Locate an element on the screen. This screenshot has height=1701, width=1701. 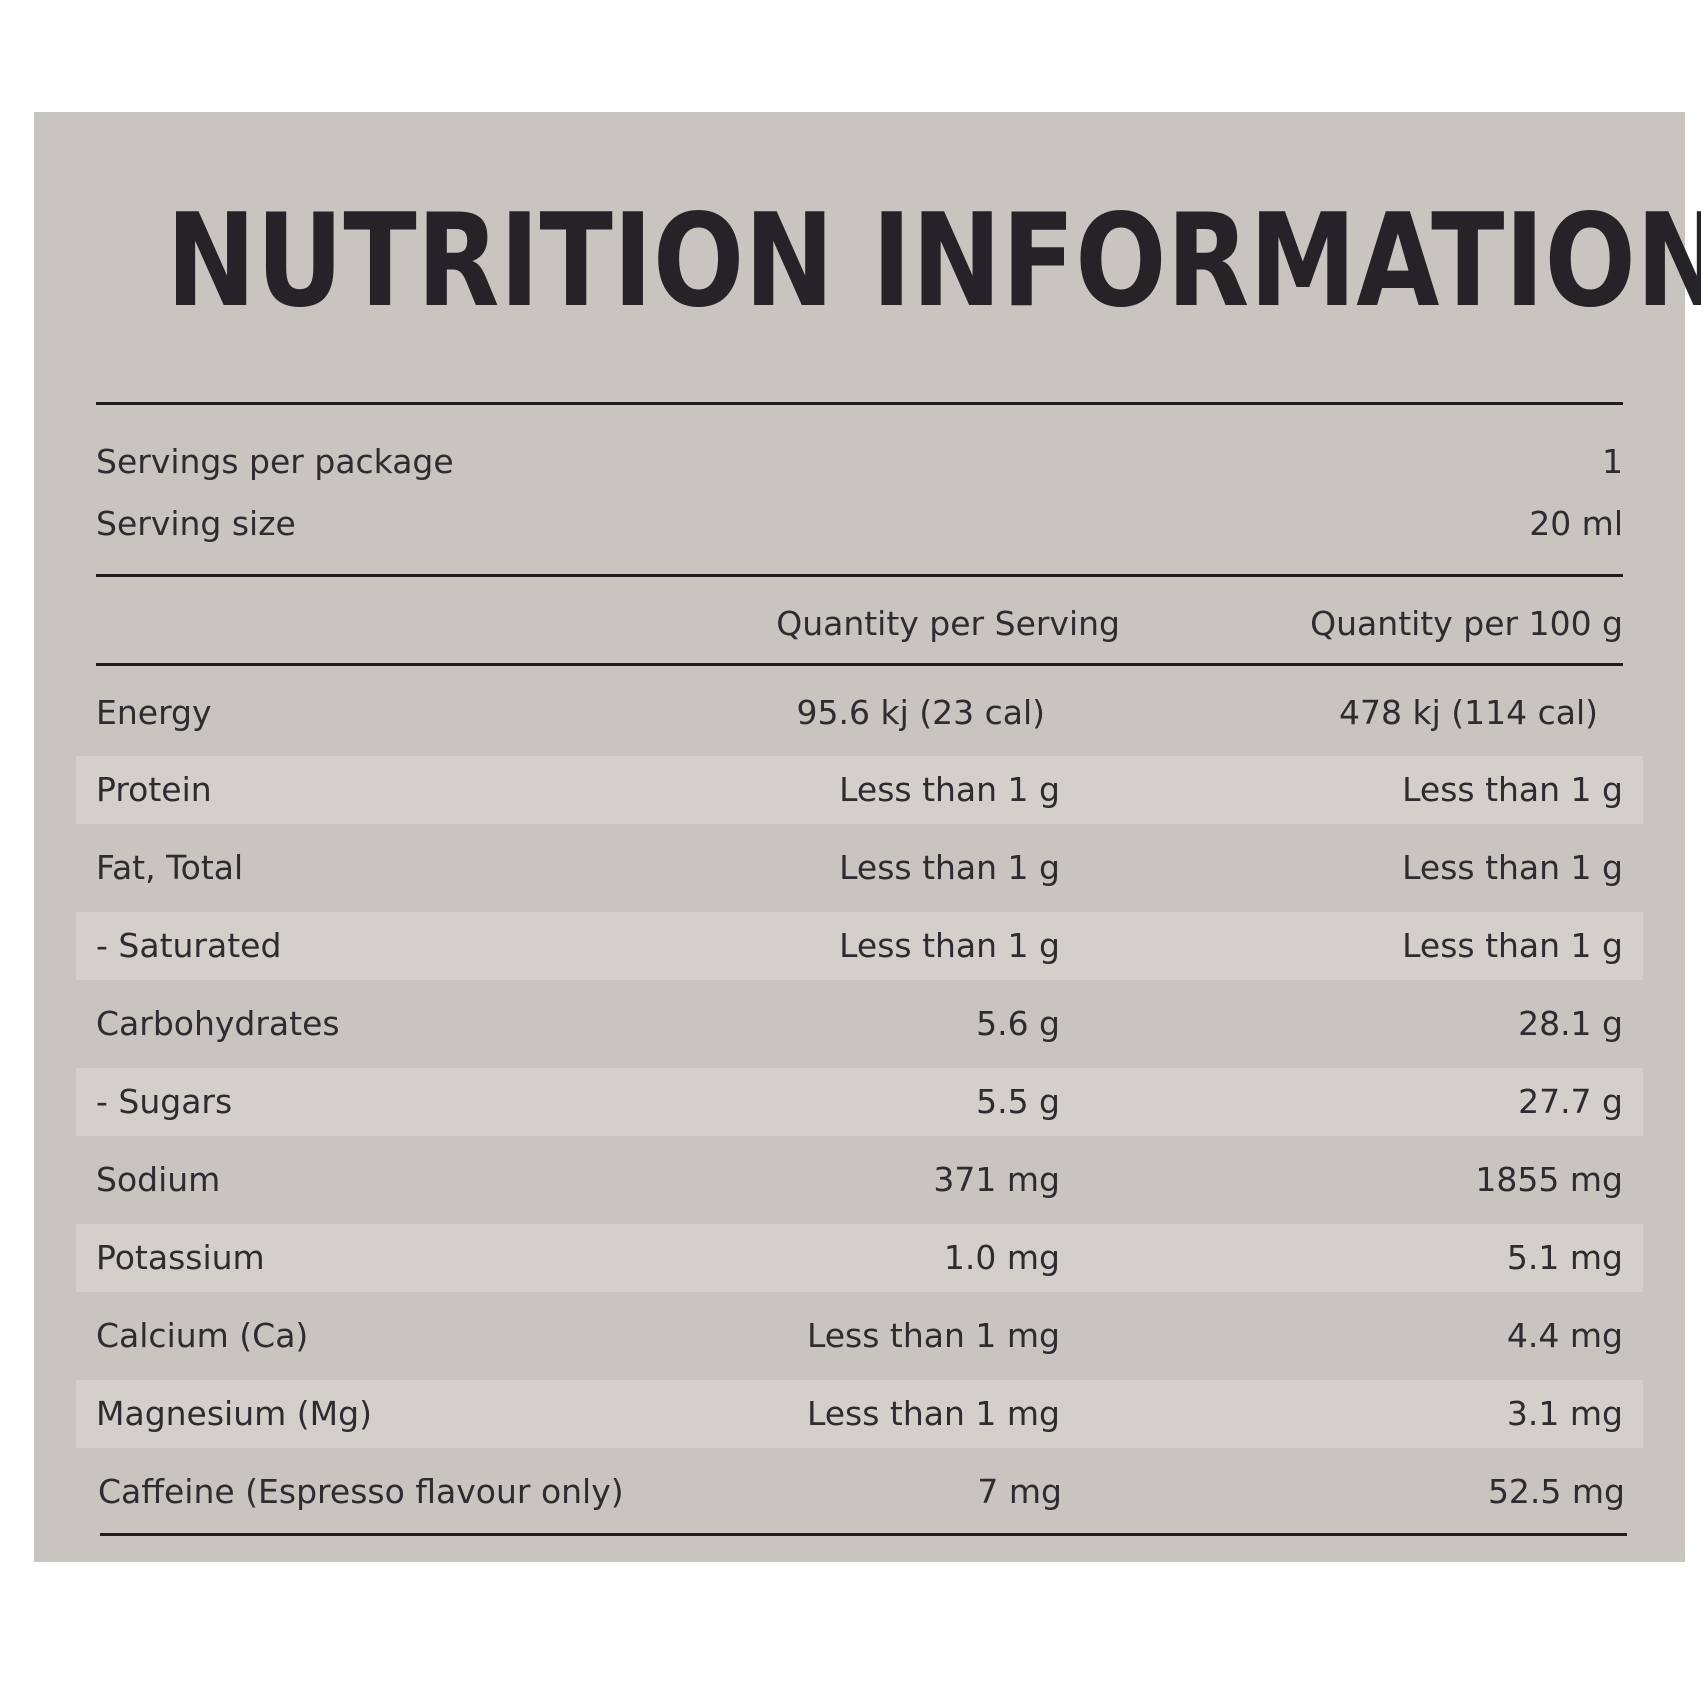
nutrient-row-potassium: Potassium 1.0 mg 5.1 mg is located at coordinates (859, 1258).